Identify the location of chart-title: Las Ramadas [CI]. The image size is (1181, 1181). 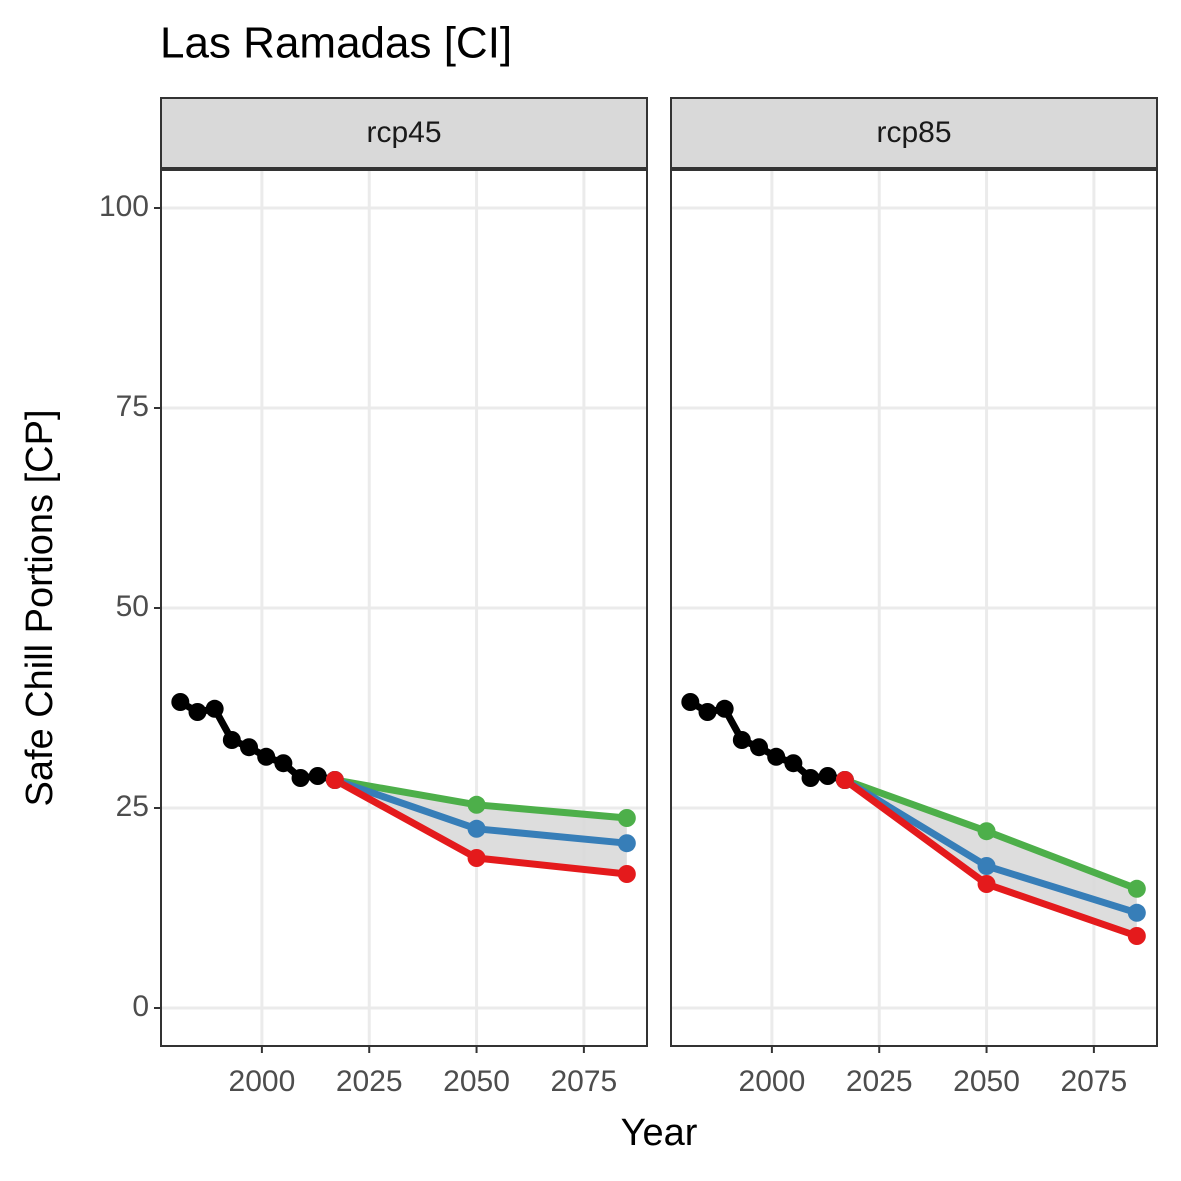
(336, 43).